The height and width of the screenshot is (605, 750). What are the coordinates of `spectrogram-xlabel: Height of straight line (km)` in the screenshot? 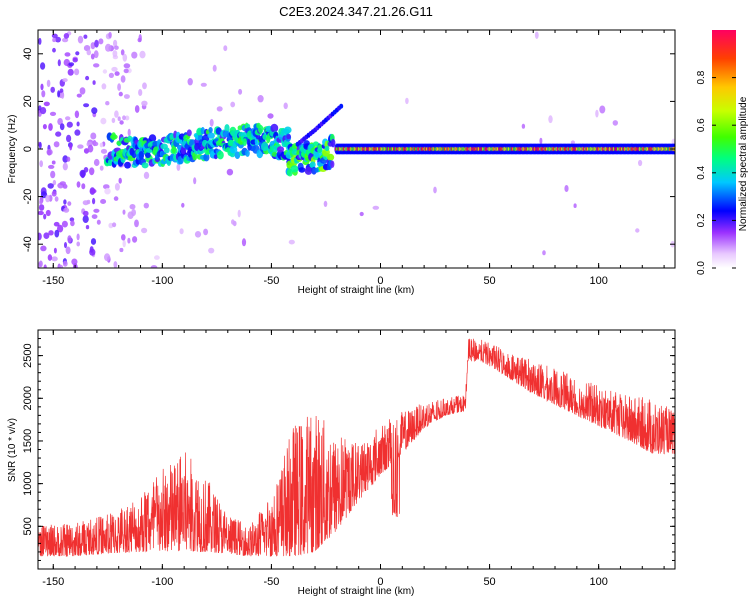 It's located at (356, 290).